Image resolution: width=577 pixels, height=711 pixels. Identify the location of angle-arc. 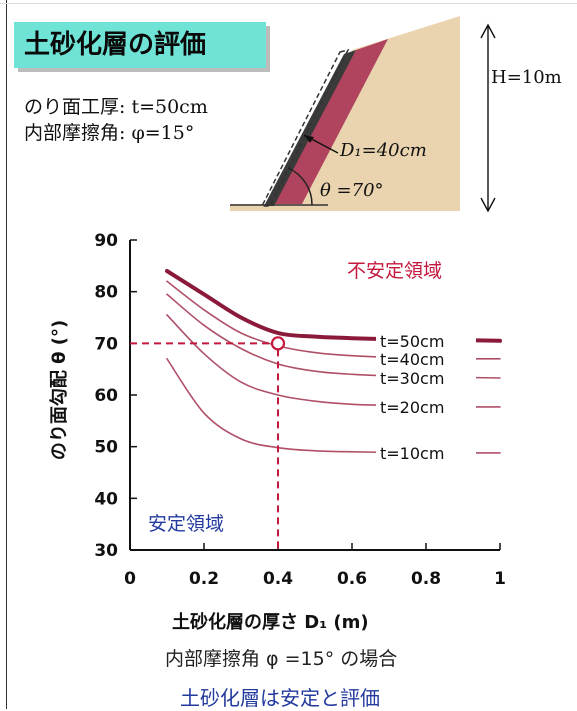
(300, 186).